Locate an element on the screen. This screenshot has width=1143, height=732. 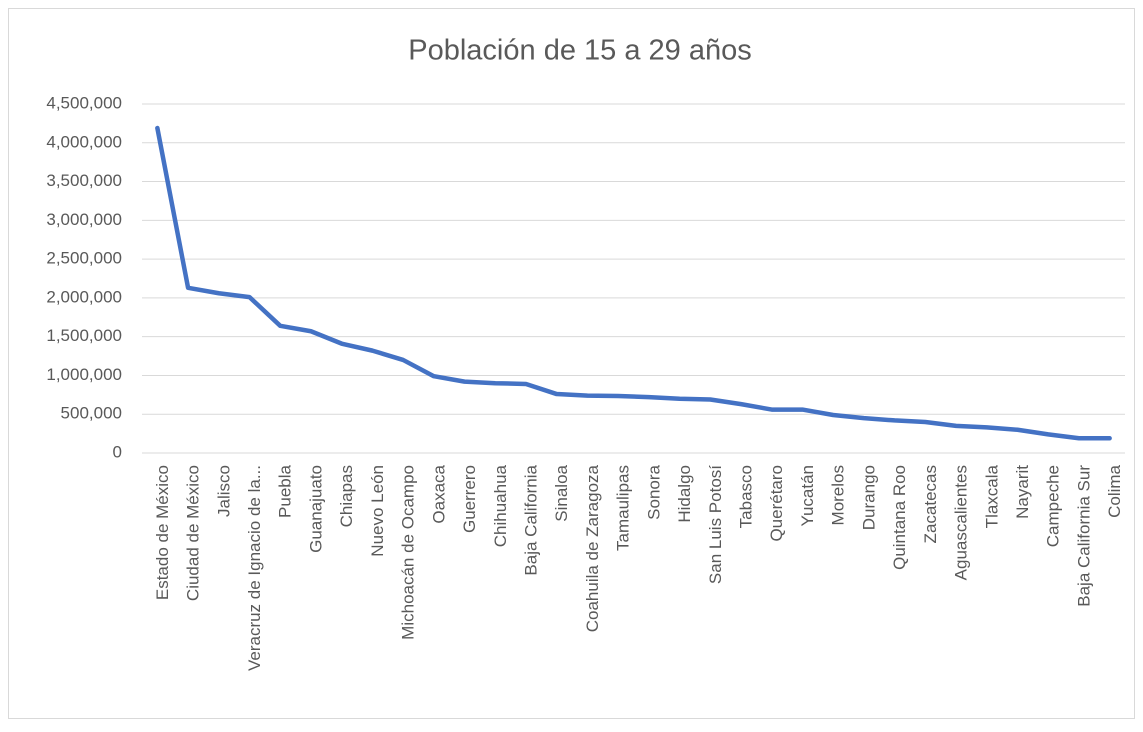
chart-title: Población de 15 a 29 años is located at coordinates (579, 51).